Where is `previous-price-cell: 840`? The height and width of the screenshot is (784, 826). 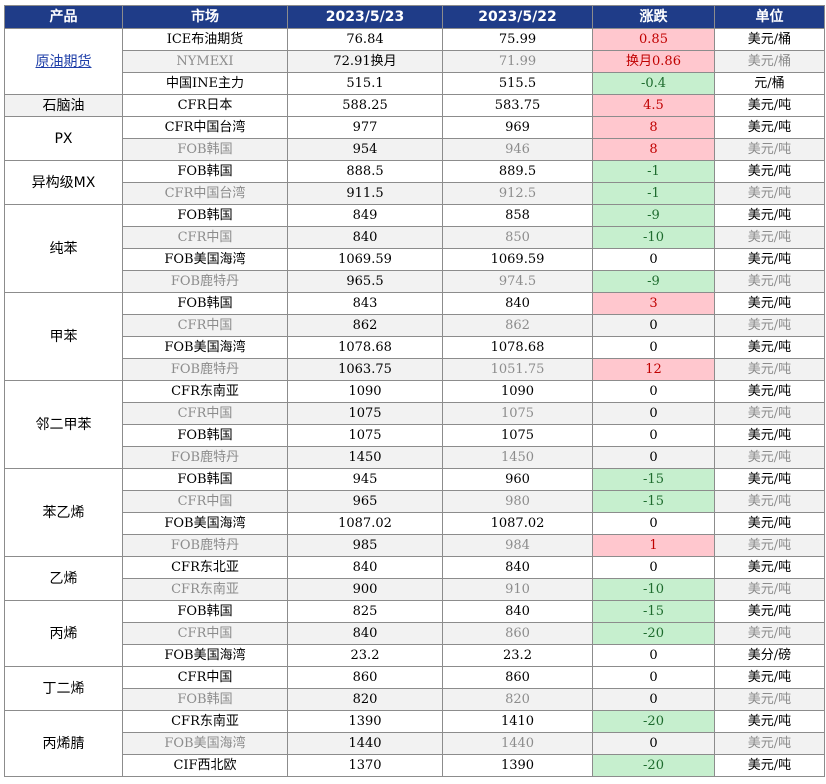
previous-price-cell: 840 is located at coordinates (517, 567).